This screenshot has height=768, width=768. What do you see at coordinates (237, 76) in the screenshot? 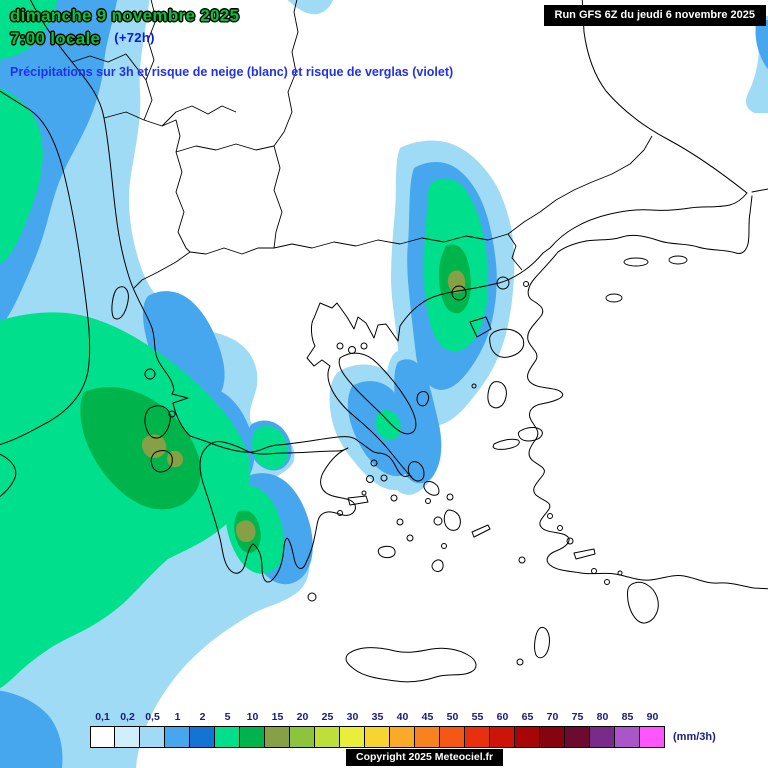
I see `border-macedonia-north` at bounding box center [237, 76].